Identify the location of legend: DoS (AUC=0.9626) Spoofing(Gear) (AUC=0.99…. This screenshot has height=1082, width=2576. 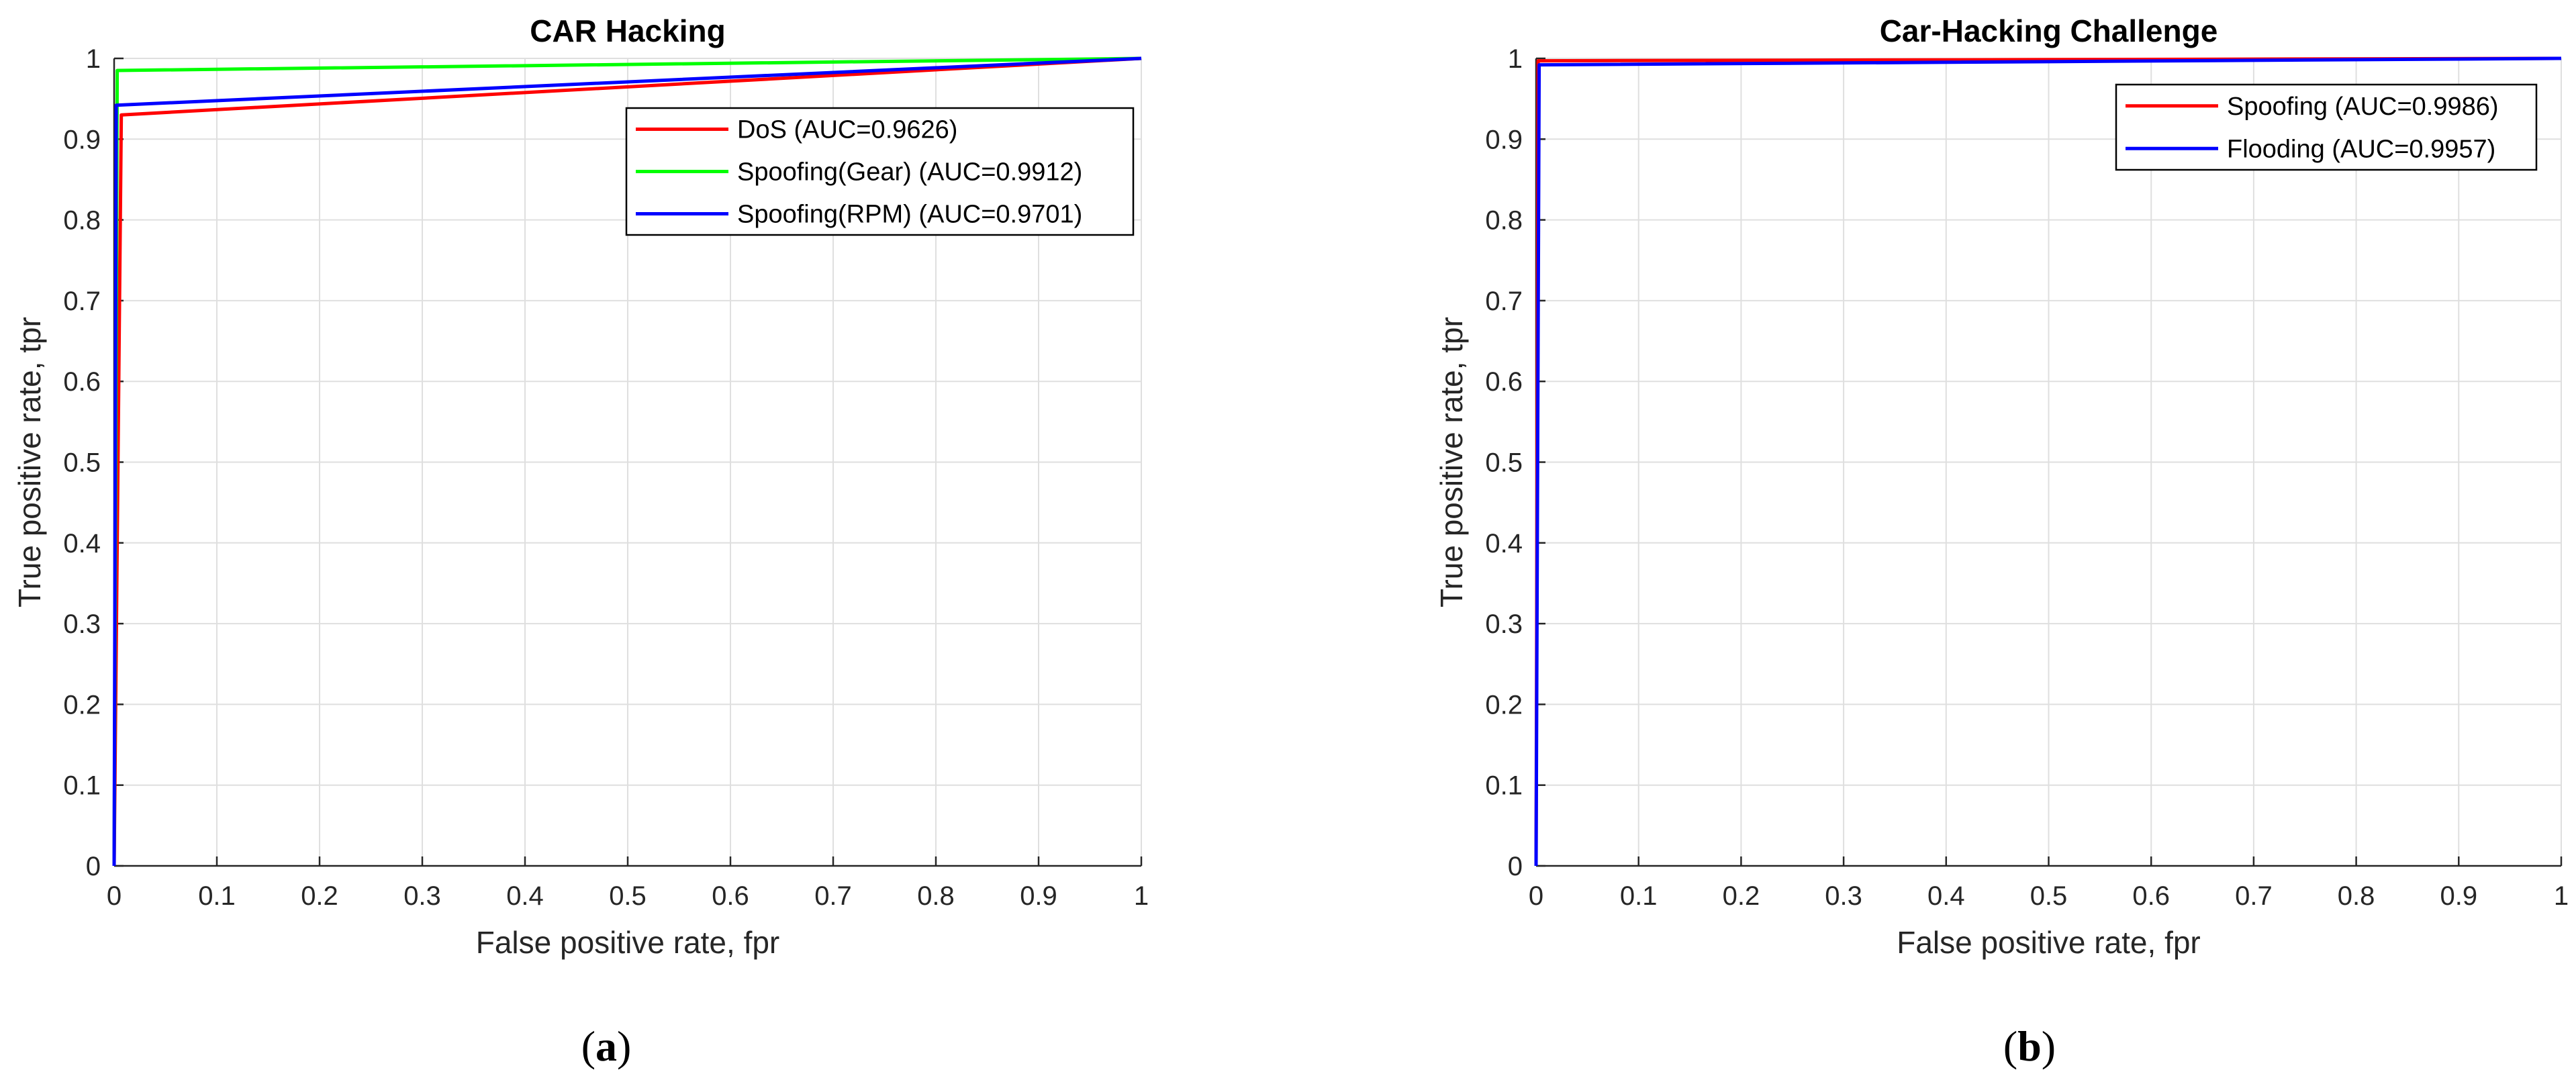
(880, 171).